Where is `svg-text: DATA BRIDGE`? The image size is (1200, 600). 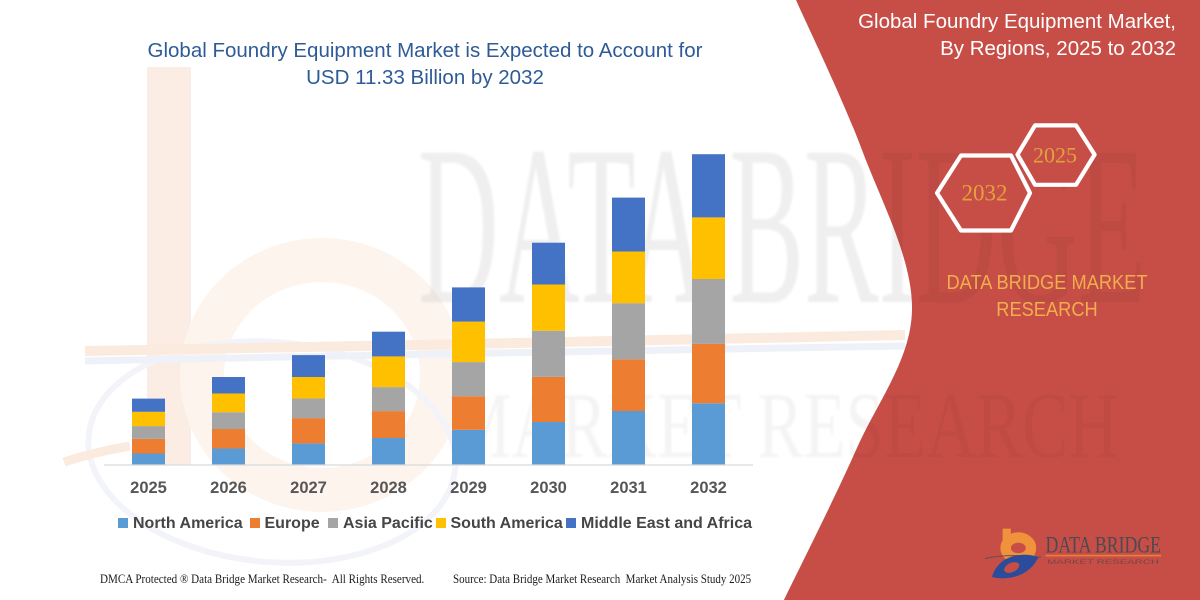
svg-text: DATA BRIDGE is located at coordinates (1104, 544).